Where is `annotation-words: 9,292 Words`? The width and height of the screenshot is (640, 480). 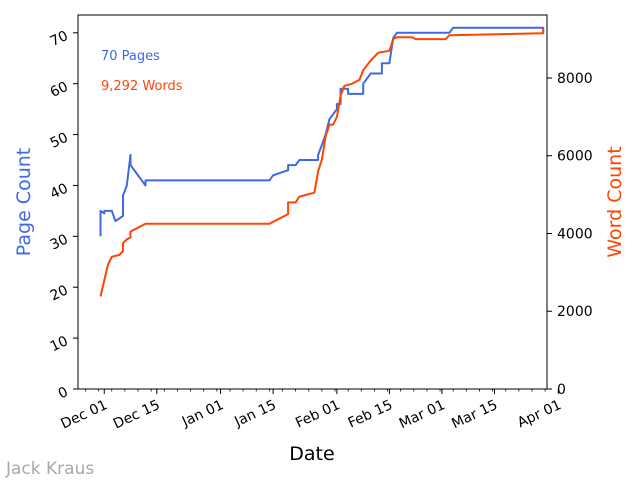
annotation-words: 9,292 Words is located at coordinates (142, 86).